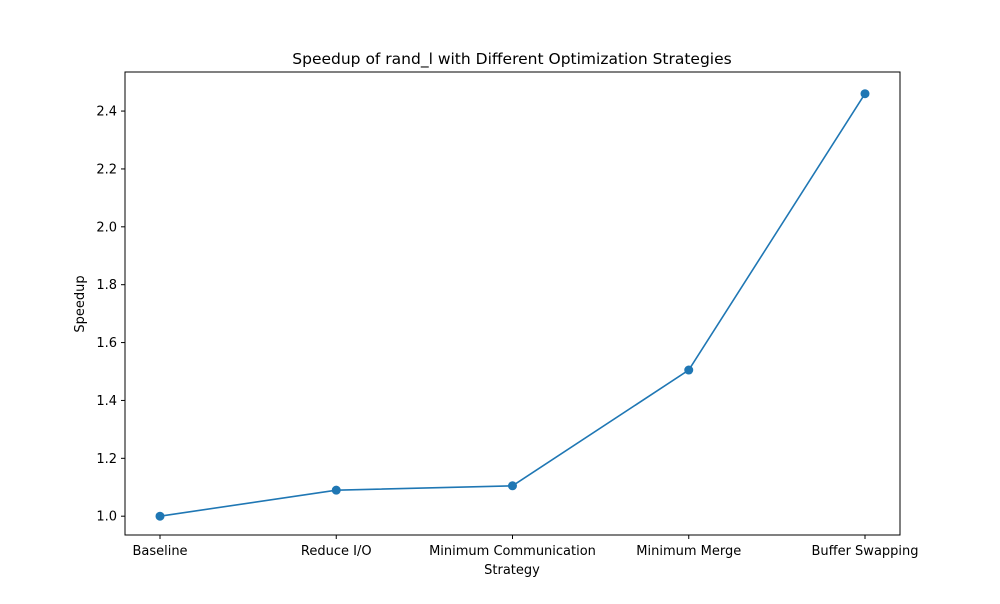  Describe the element at coordinates (106, 343) in the screenshot. I see `y-tick-label: 1.6` at that location.